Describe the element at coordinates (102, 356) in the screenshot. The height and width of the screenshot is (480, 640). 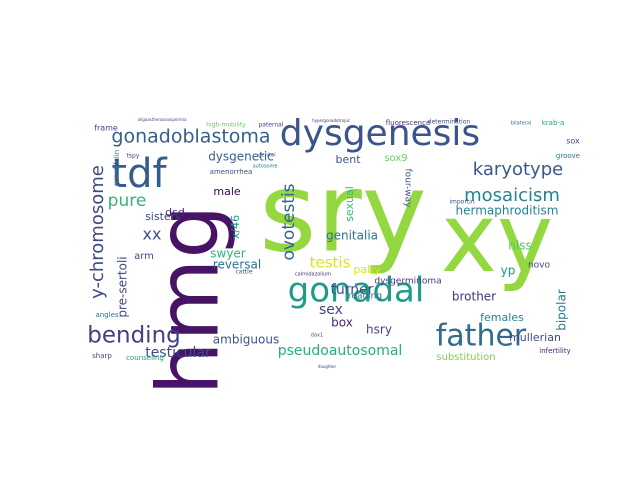
I see `word-sharp: sharp` at that location.